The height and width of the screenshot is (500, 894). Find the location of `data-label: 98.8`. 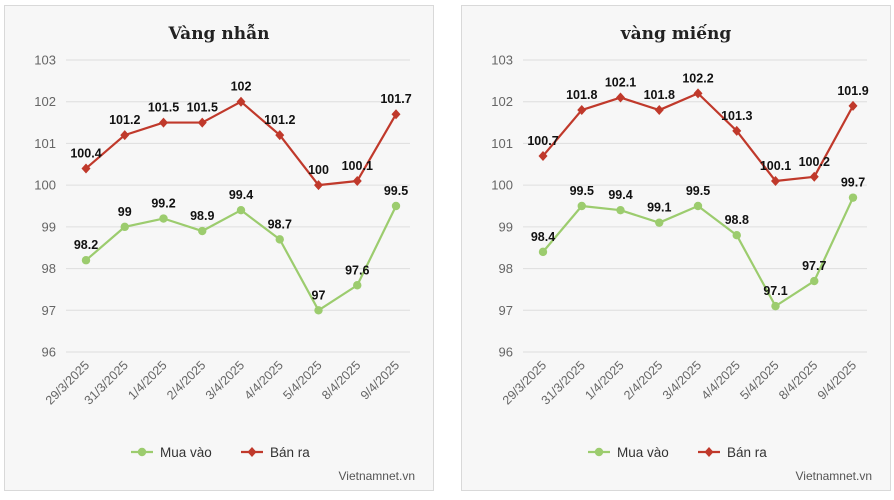

data-label: 98.8 is located at coordinates (737, 220).